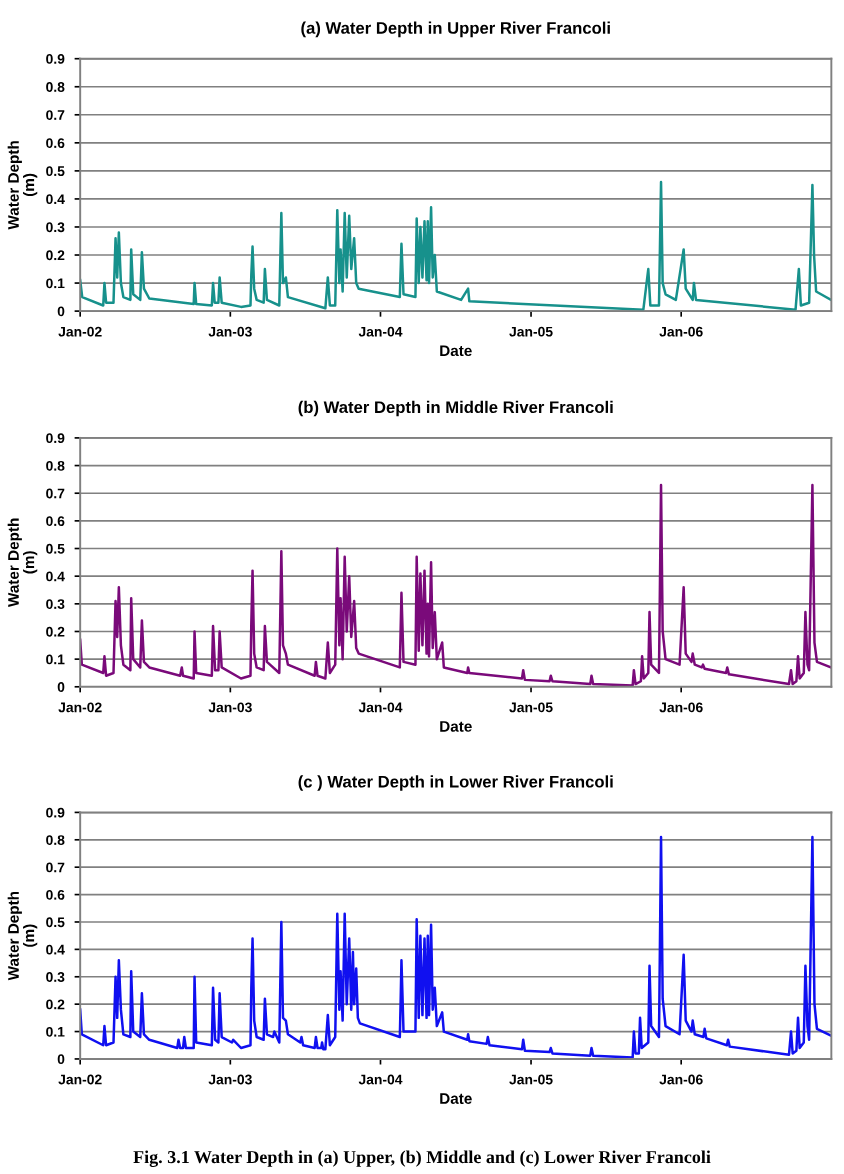 This screenshot has width=844, height=1174. Describe the element at coordinates (455, 29) in the screenshot. I see `chart-title: (a) Water Depth in Upper River Francoli` at that location.